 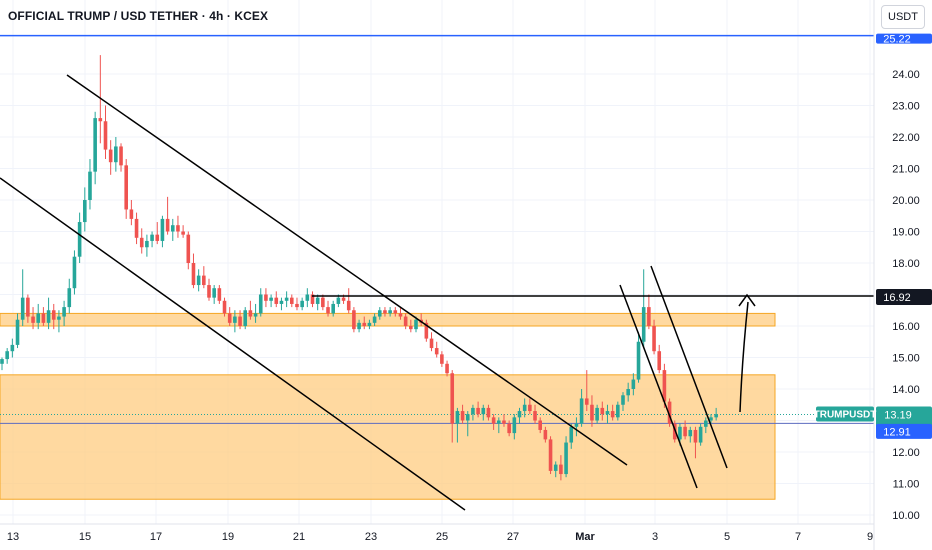 I want to click on y-tick-label: 11.00, so click(x=906, y=485).